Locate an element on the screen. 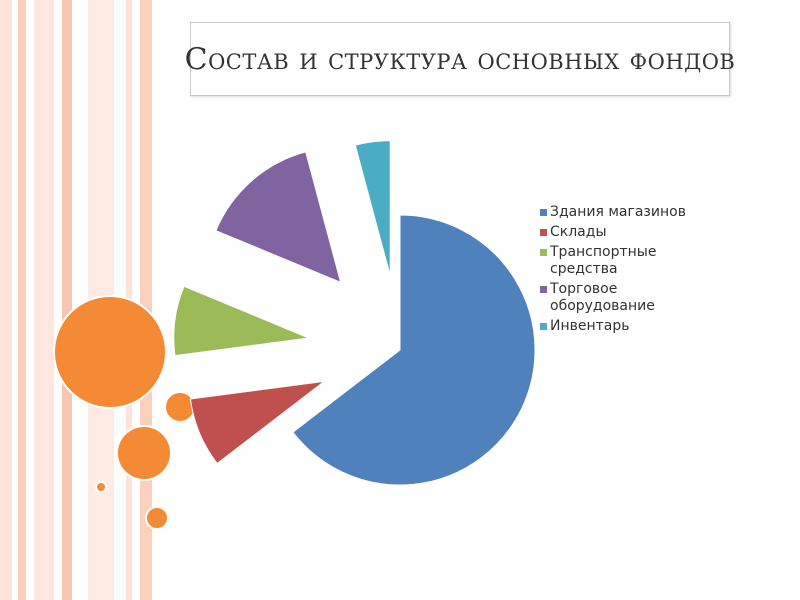 This screenshot has height=600, width=800. legend-item: Склады is located at coordinates (645, 232).